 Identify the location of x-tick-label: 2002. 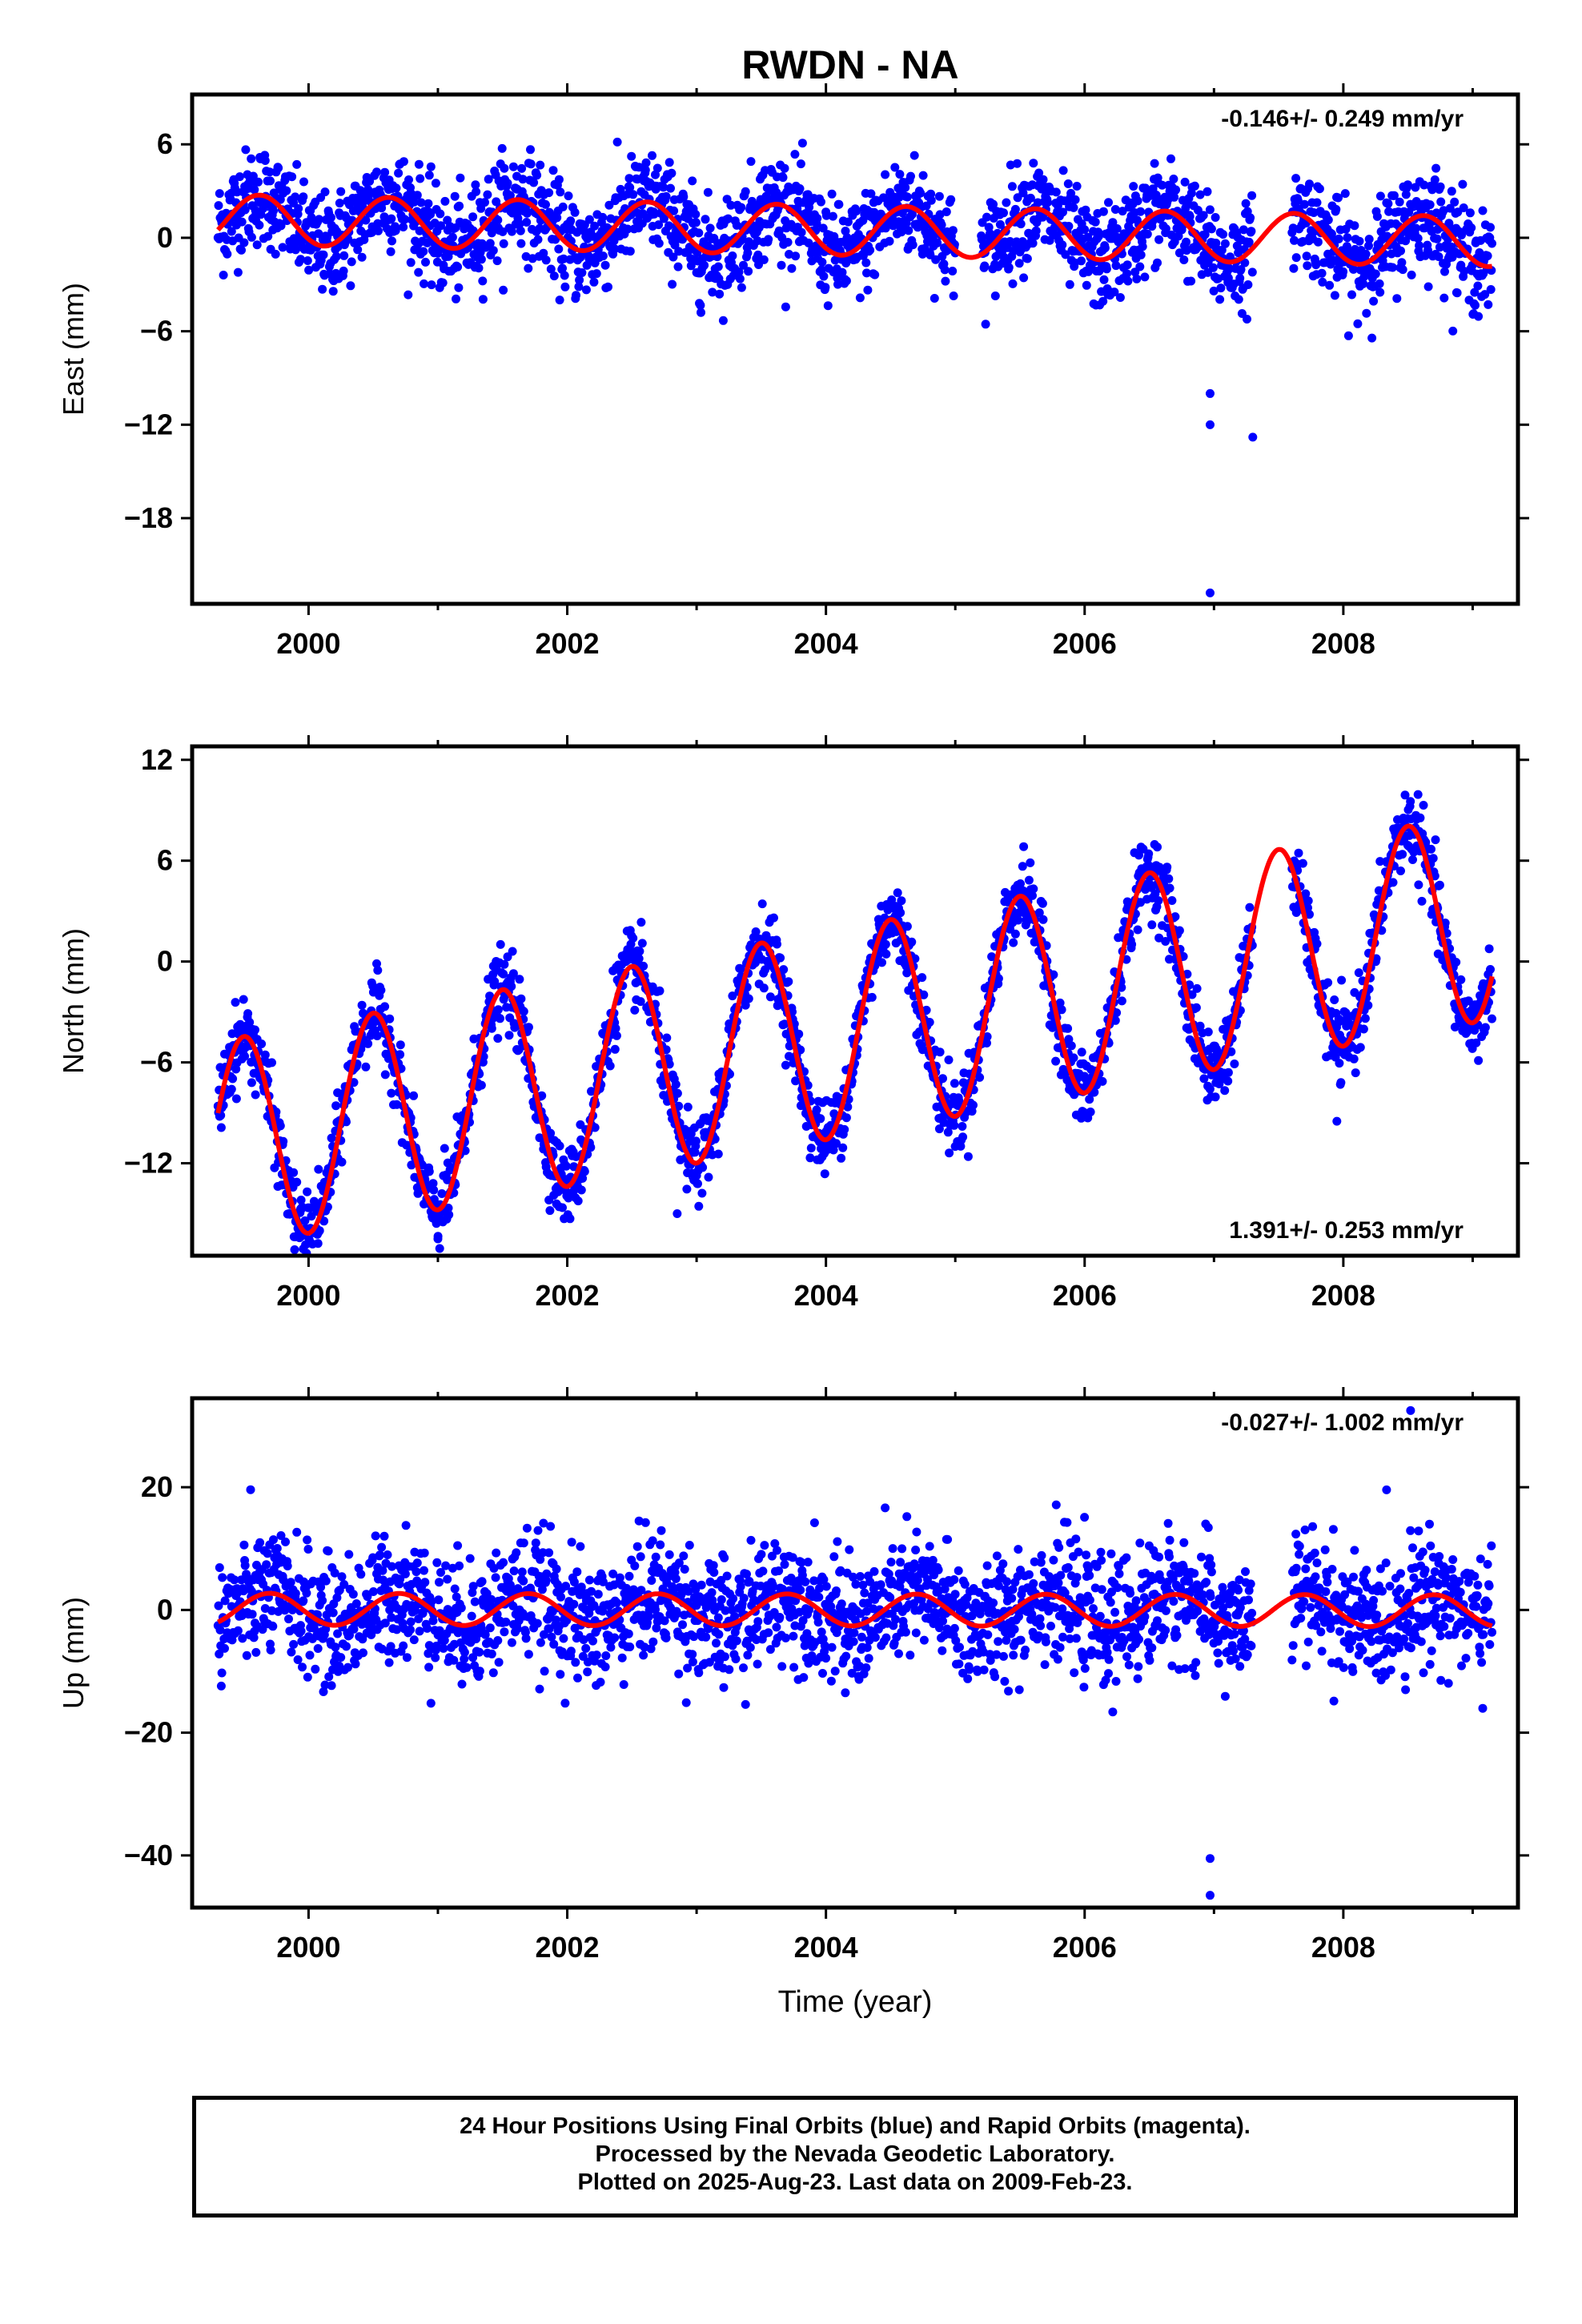
(567, 1295).